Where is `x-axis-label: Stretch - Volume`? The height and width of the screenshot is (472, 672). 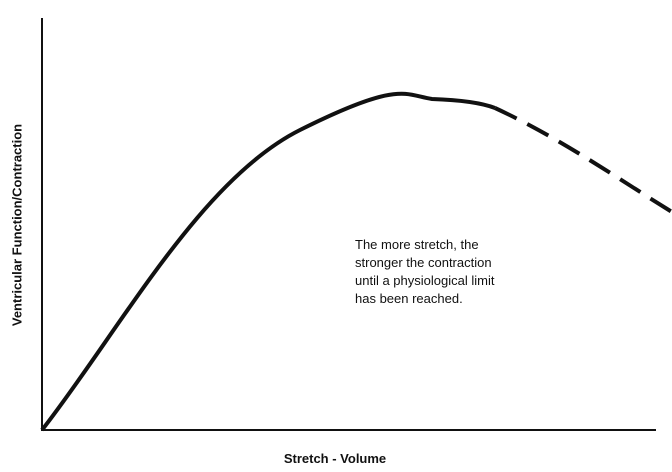 x-axis-label: Stretch - Volume is located at coordinates (335, 458).